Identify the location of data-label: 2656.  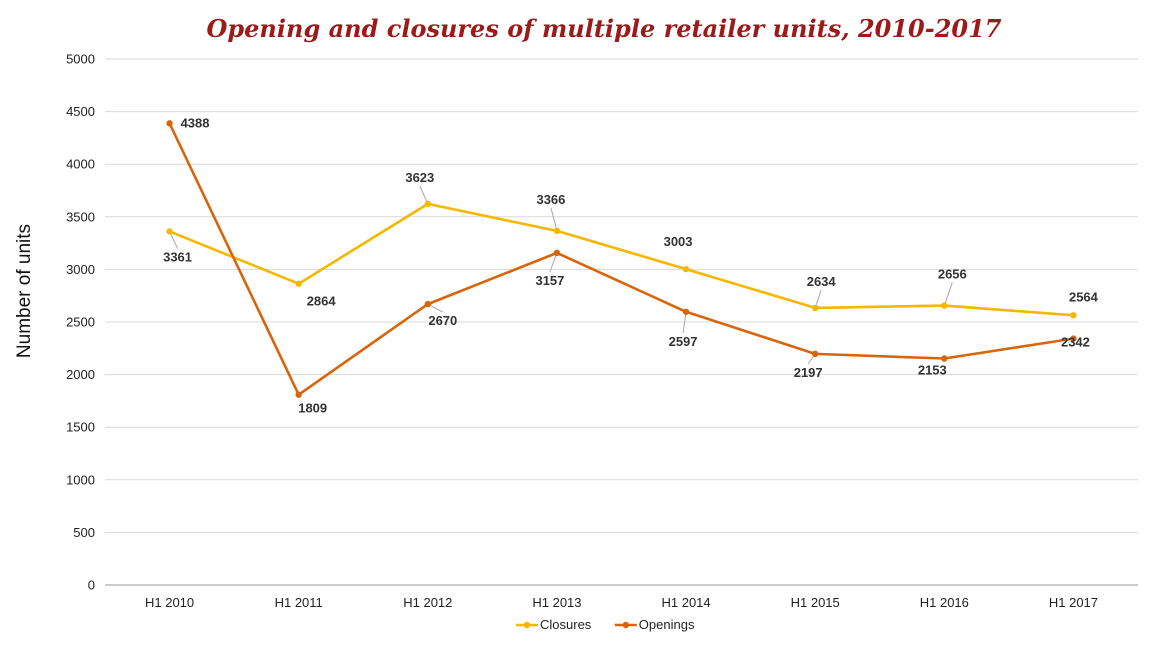
(952, 274).